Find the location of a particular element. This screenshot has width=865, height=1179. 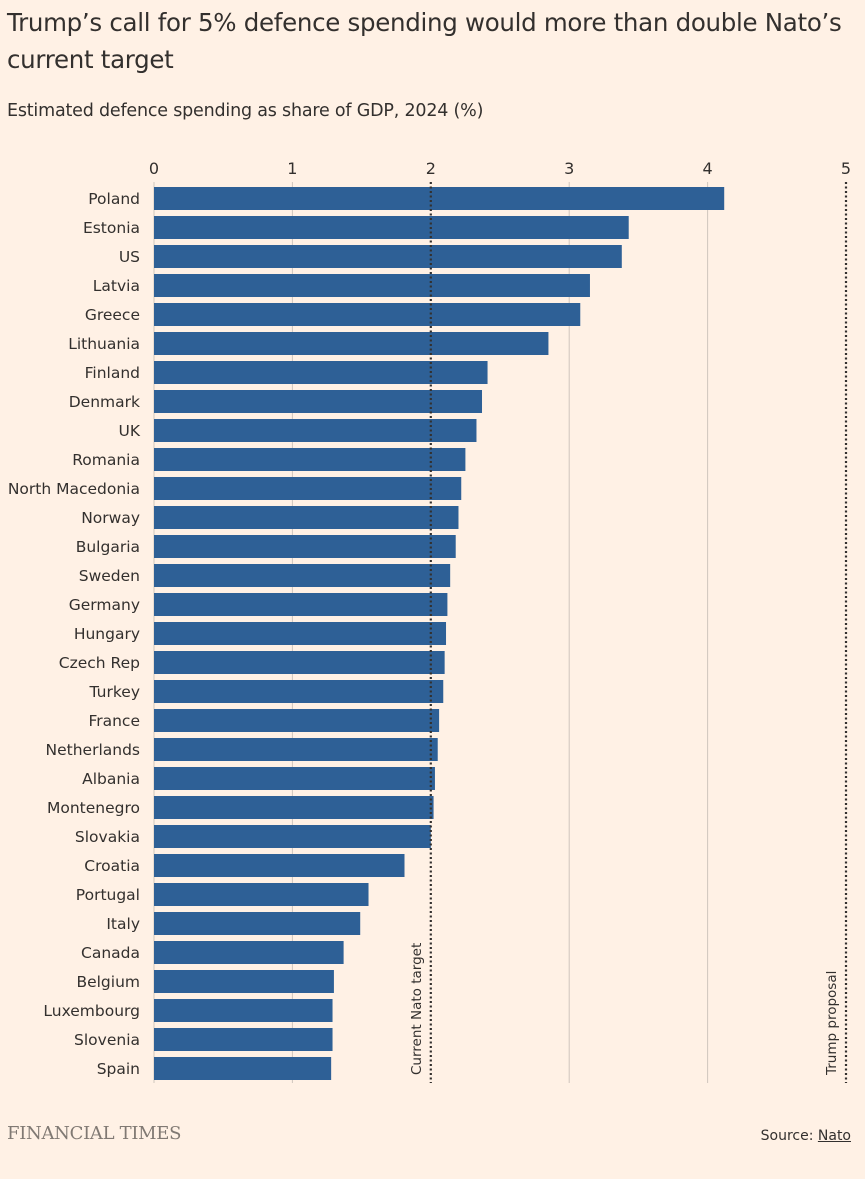

category-label: Czech Rep is located at coordinates (99, 663).